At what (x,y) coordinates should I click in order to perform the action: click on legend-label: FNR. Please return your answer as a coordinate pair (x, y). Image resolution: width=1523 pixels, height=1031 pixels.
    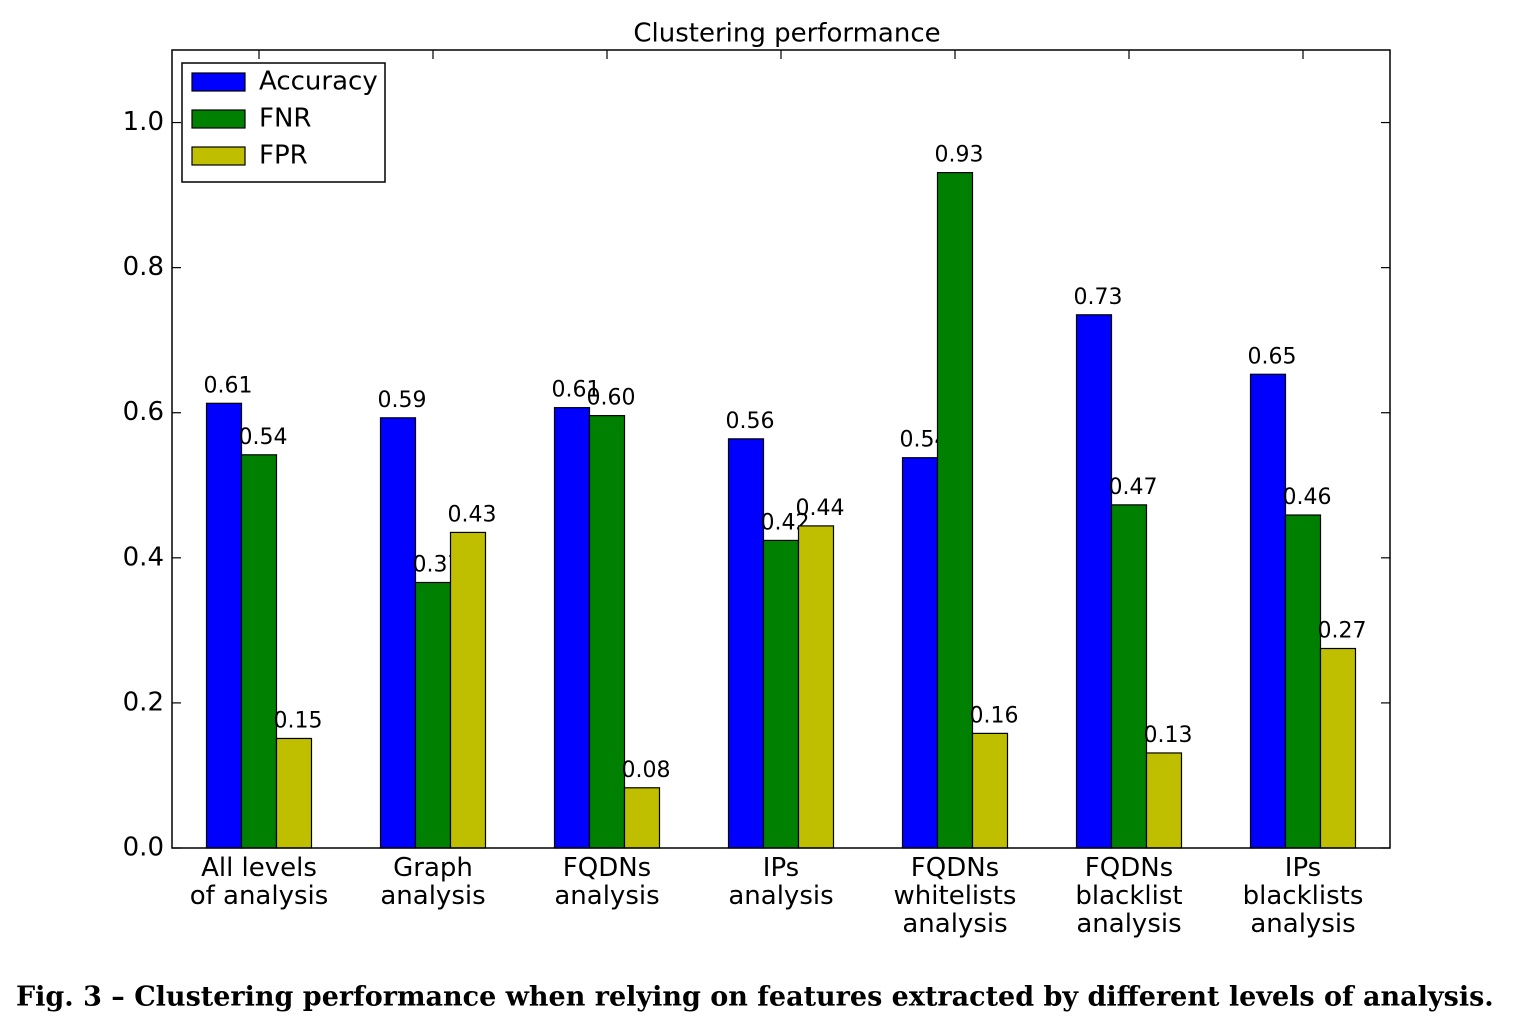
    Looking at the image, I should click on (285, 119).